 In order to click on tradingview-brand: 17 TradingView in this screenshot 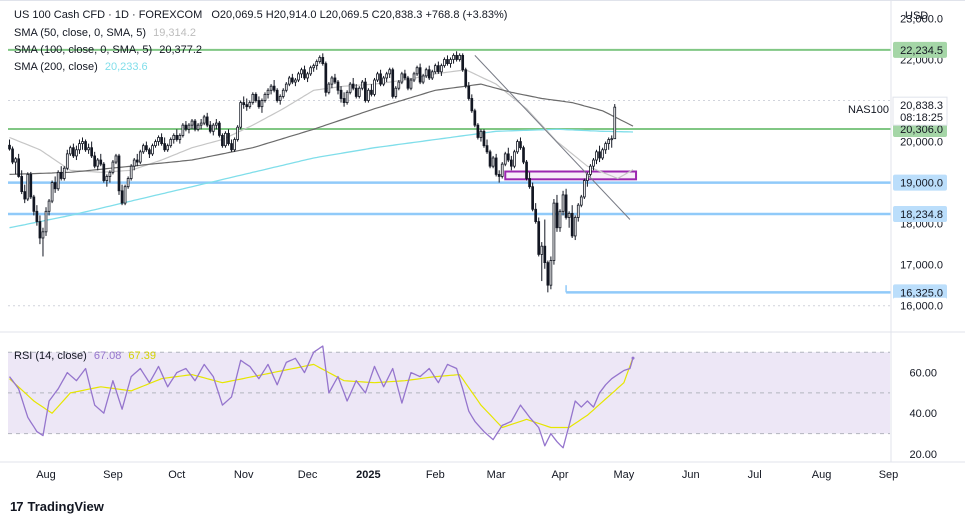, I will do `click(57, 506)`.